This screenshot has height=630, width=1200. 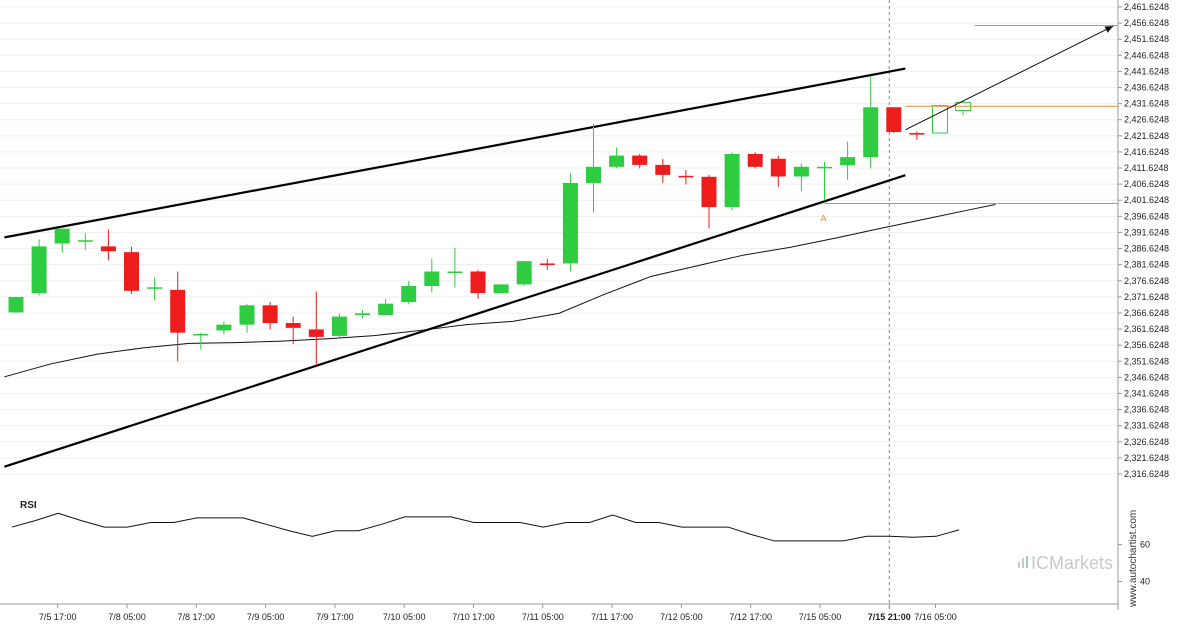 What do you see at coordinates (1146, 281) in the screenshot?
I see `price-tick-label: 2,376.6248` at bounding box center [1146, 281].